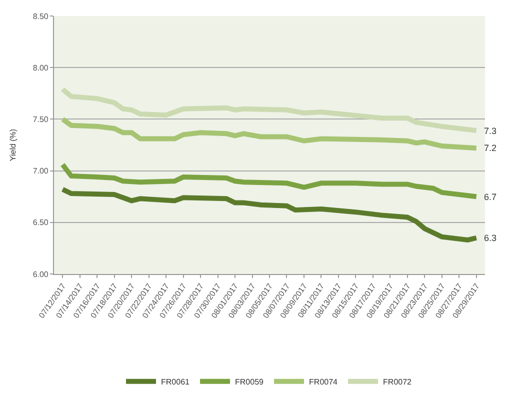  I want to click on annotation: 7.2, so click(490, 148).